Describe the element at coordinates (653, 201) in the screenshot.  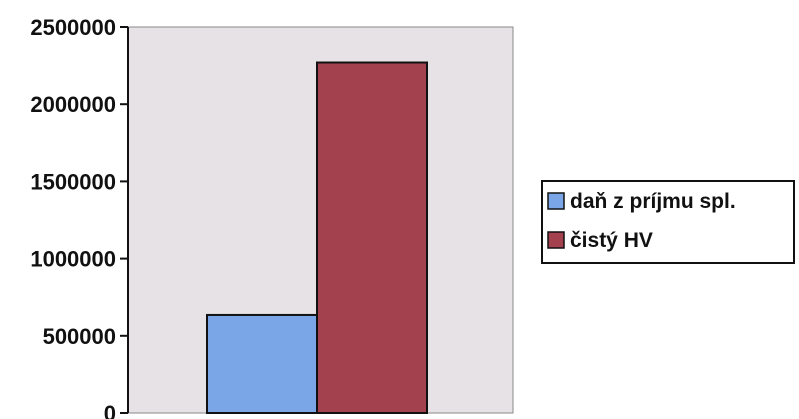
I see `legend-label-dan-z-prijmu: daň z príjmu spl.` at that location.